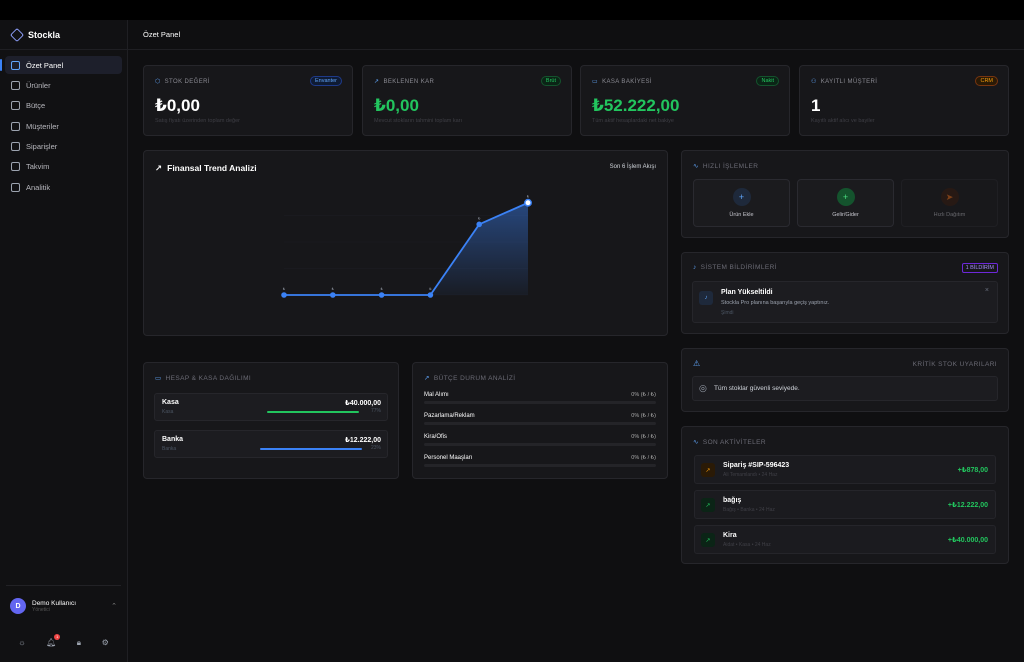 The height and width of the screenshot is (662, 1024). What do you see at coordinates (105, 642) in the screenshot?
I see `gear-icon: ⚙` at bounding box center [105, 642].